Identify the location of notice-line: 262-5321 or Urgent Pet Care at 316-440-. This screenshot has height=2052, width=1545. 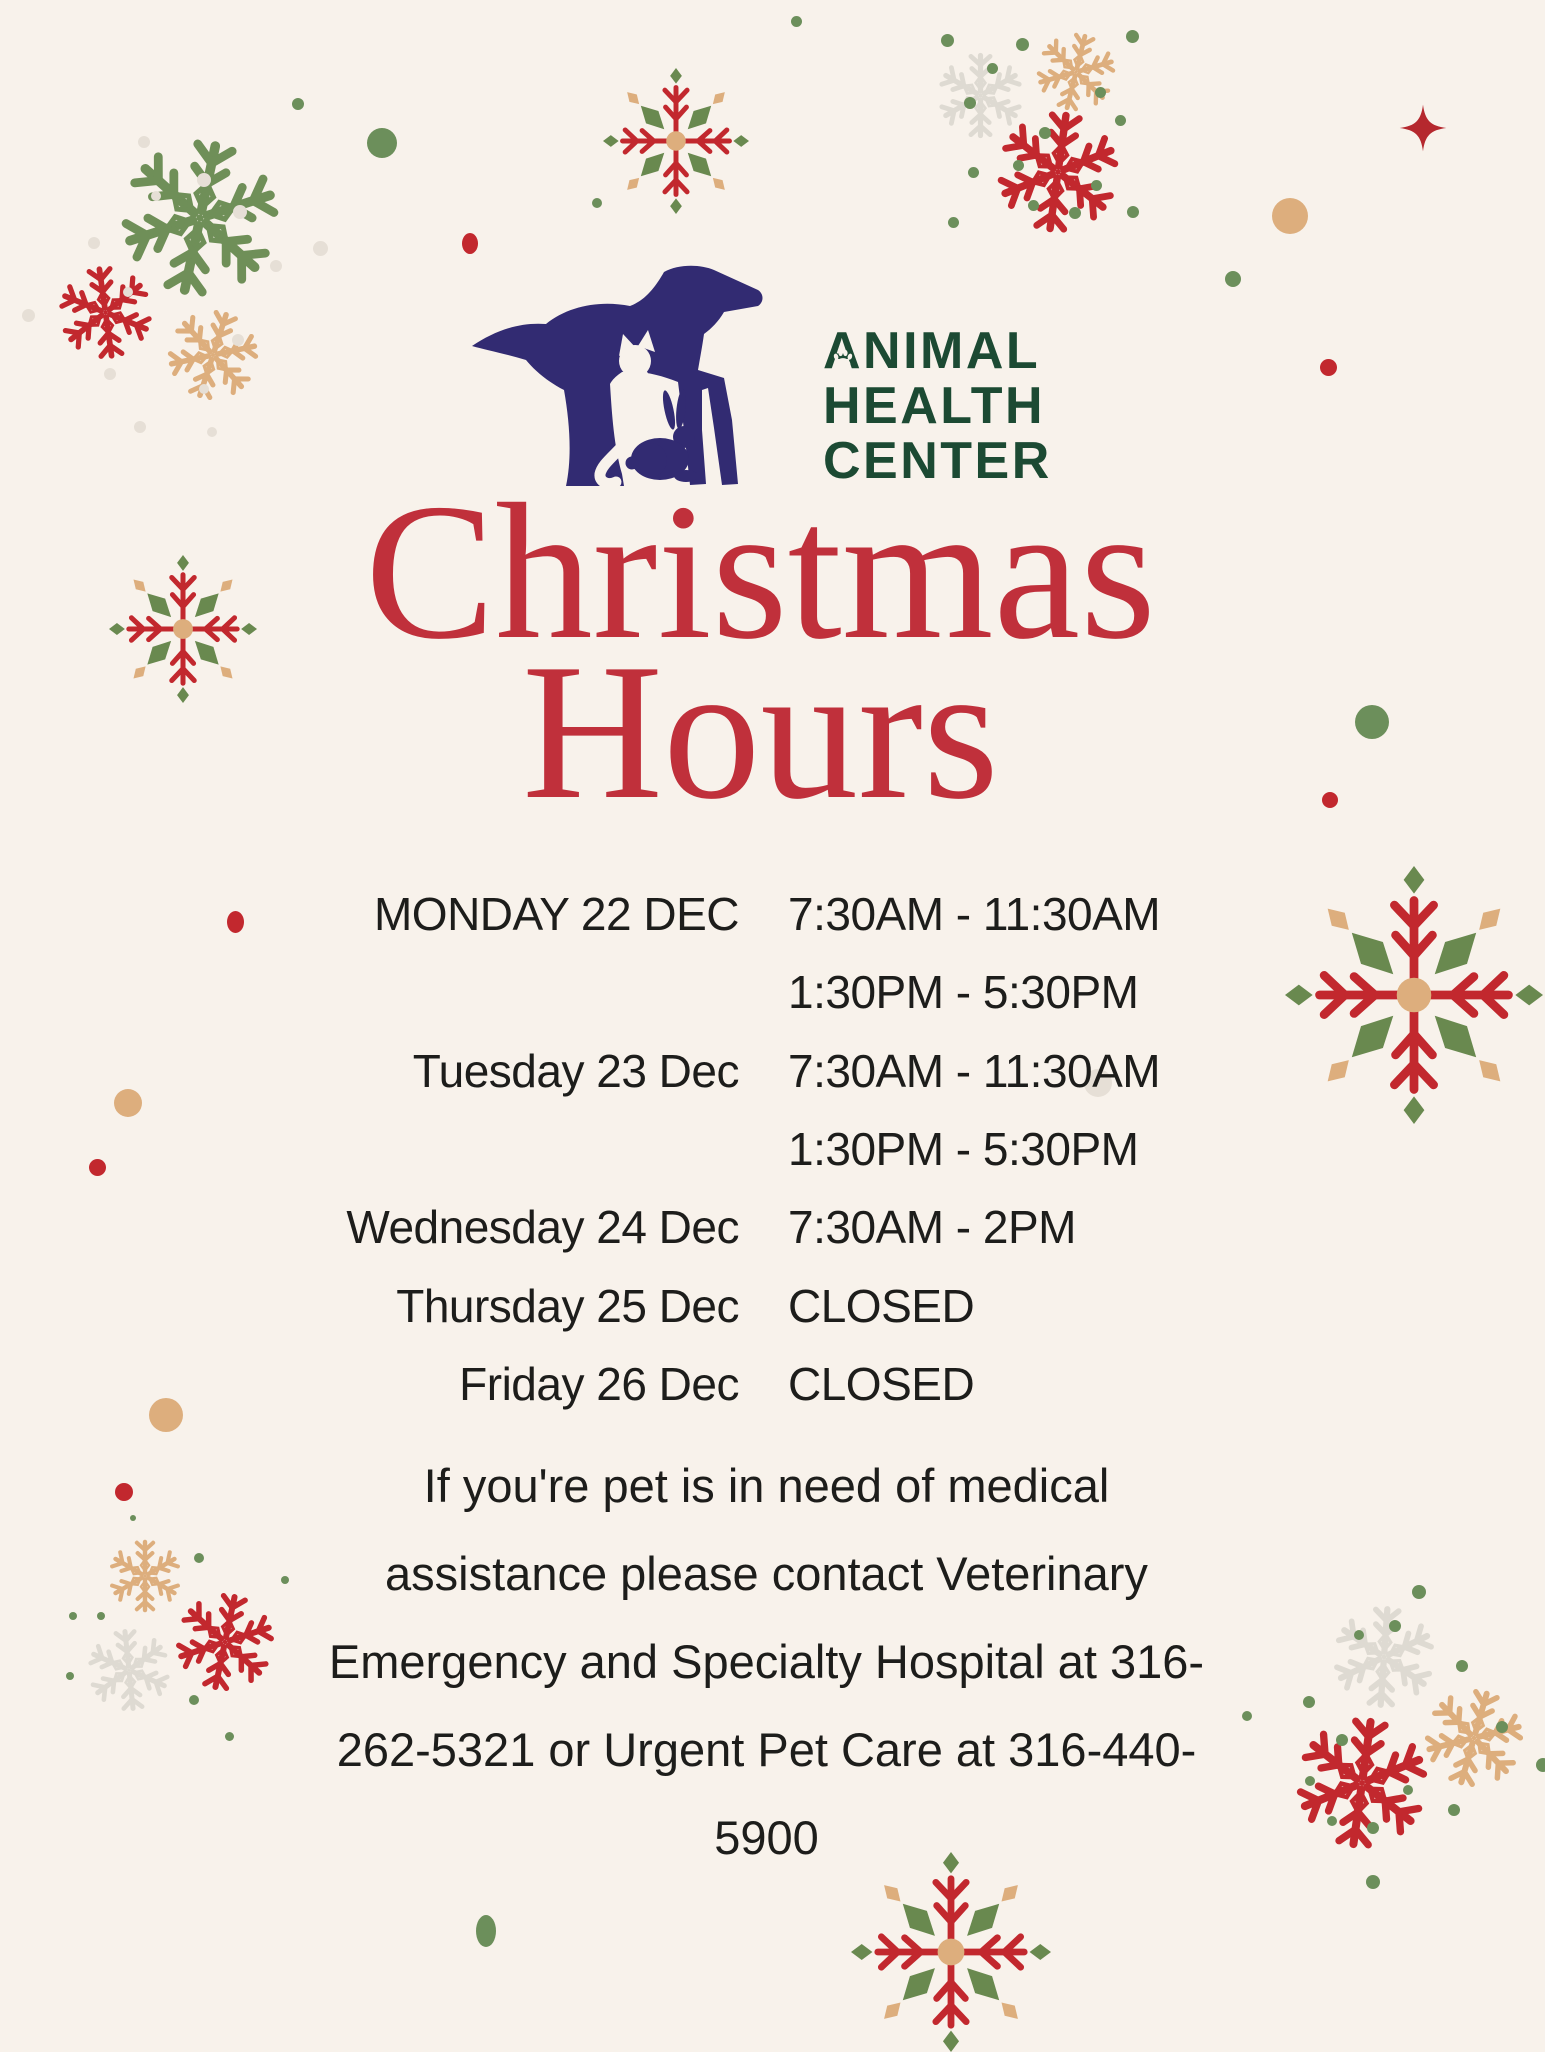
(766, 1749).